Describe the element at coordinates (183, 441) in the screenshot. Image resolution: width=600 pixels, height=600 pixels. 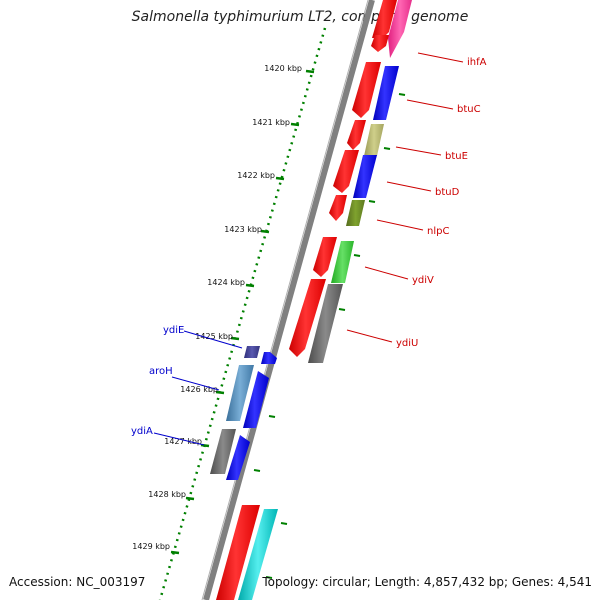
I see `ruler-tick-label: 1427 kbp` at that location.